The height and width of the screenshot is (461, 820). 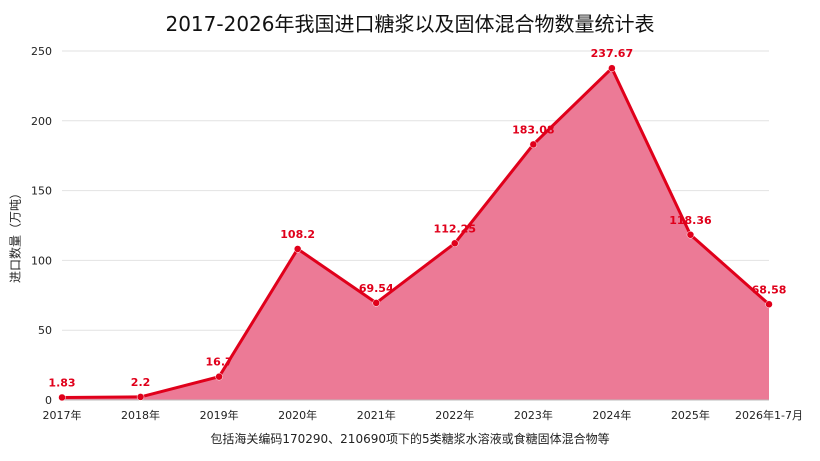 What do you see at coordinates (41, 121) in the screenshot?
I see `y-tick-label: 200` at bounding box center [41, 121].